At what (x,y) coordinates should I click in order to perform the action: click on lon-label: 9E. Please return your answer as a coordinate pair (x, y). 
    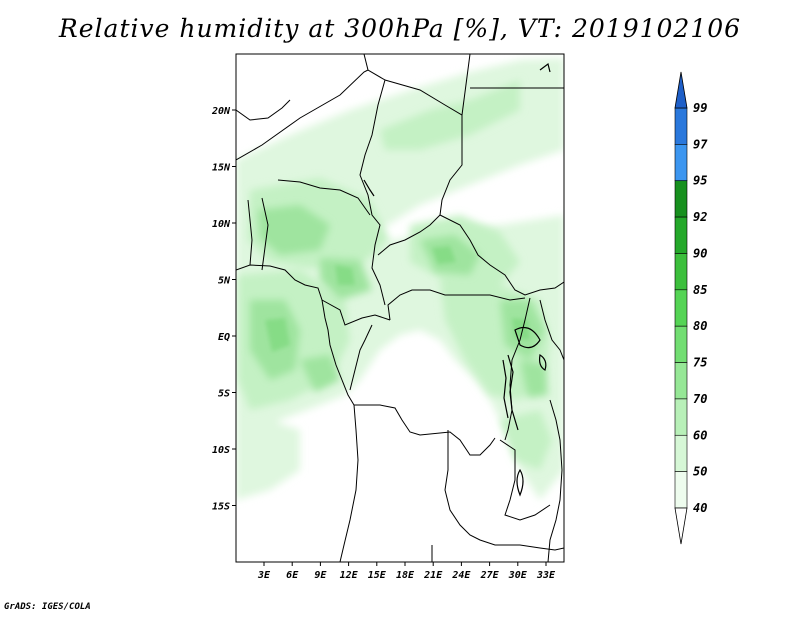
    Looking at the image, I should click on (320, 575).